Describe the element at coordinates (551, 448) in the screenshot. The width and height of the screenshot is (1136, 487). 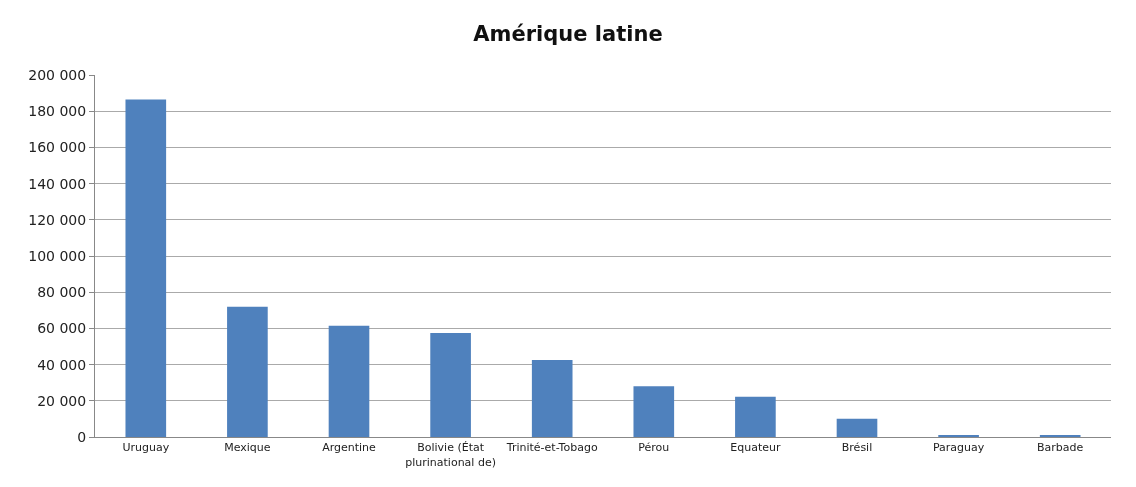
I see `x-tick-label: Trinité-et-Tobago` at that location.